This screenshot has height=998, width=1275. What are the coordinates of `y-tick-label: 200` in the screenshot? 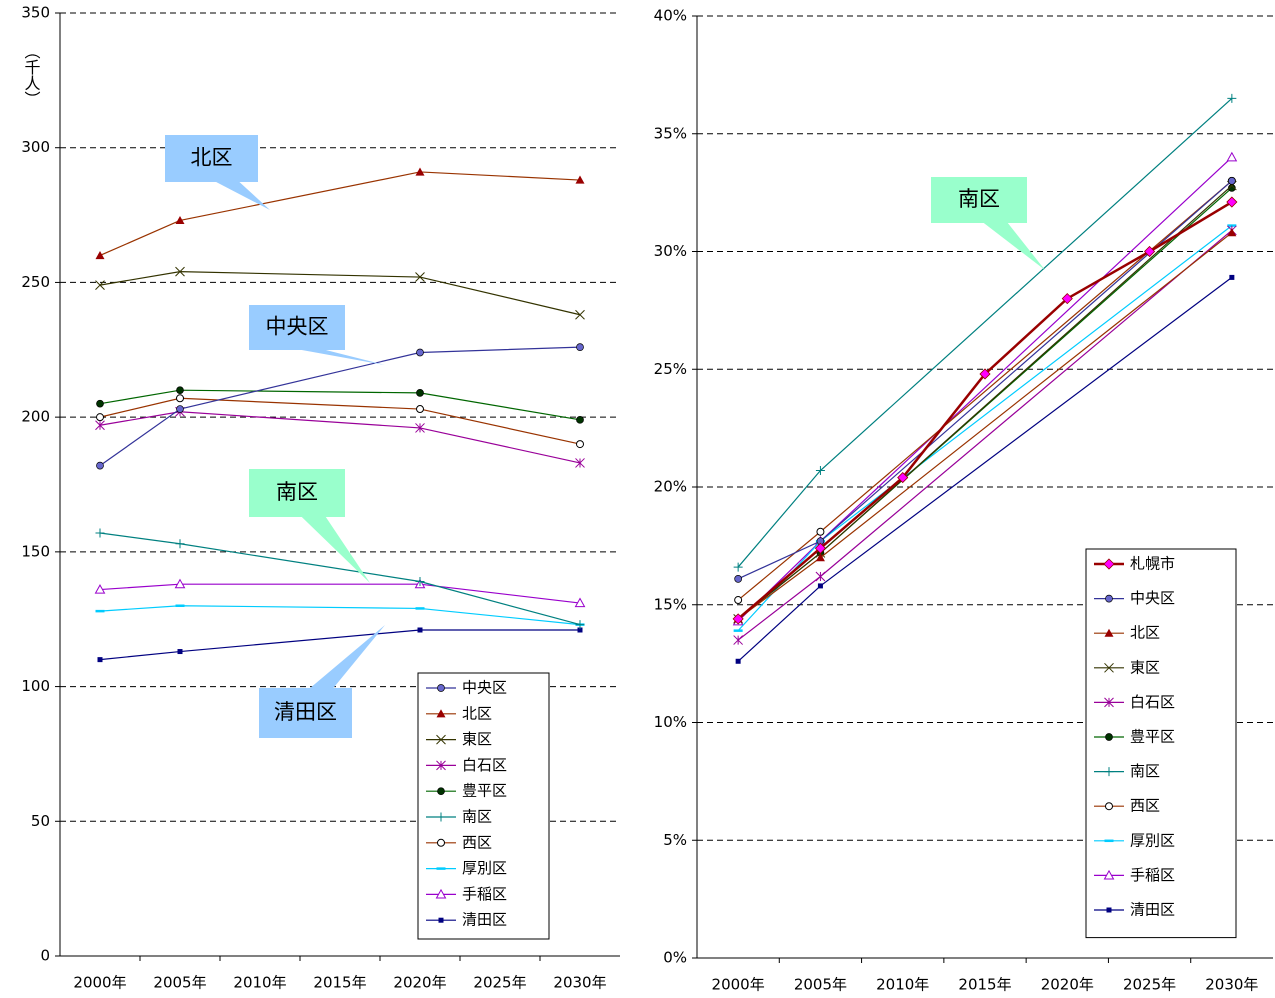 It's located at (35, 417).